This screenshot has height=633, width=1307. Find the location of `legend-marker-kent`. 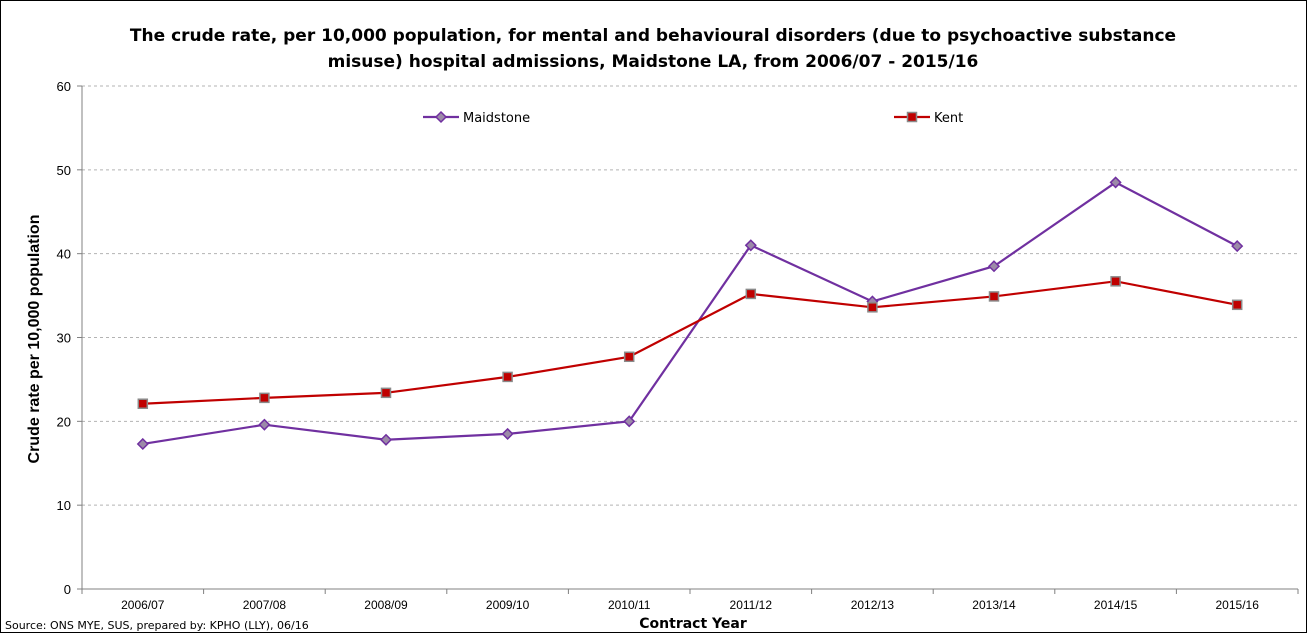

legend-marker-kent is located at coordinates (912, 117).